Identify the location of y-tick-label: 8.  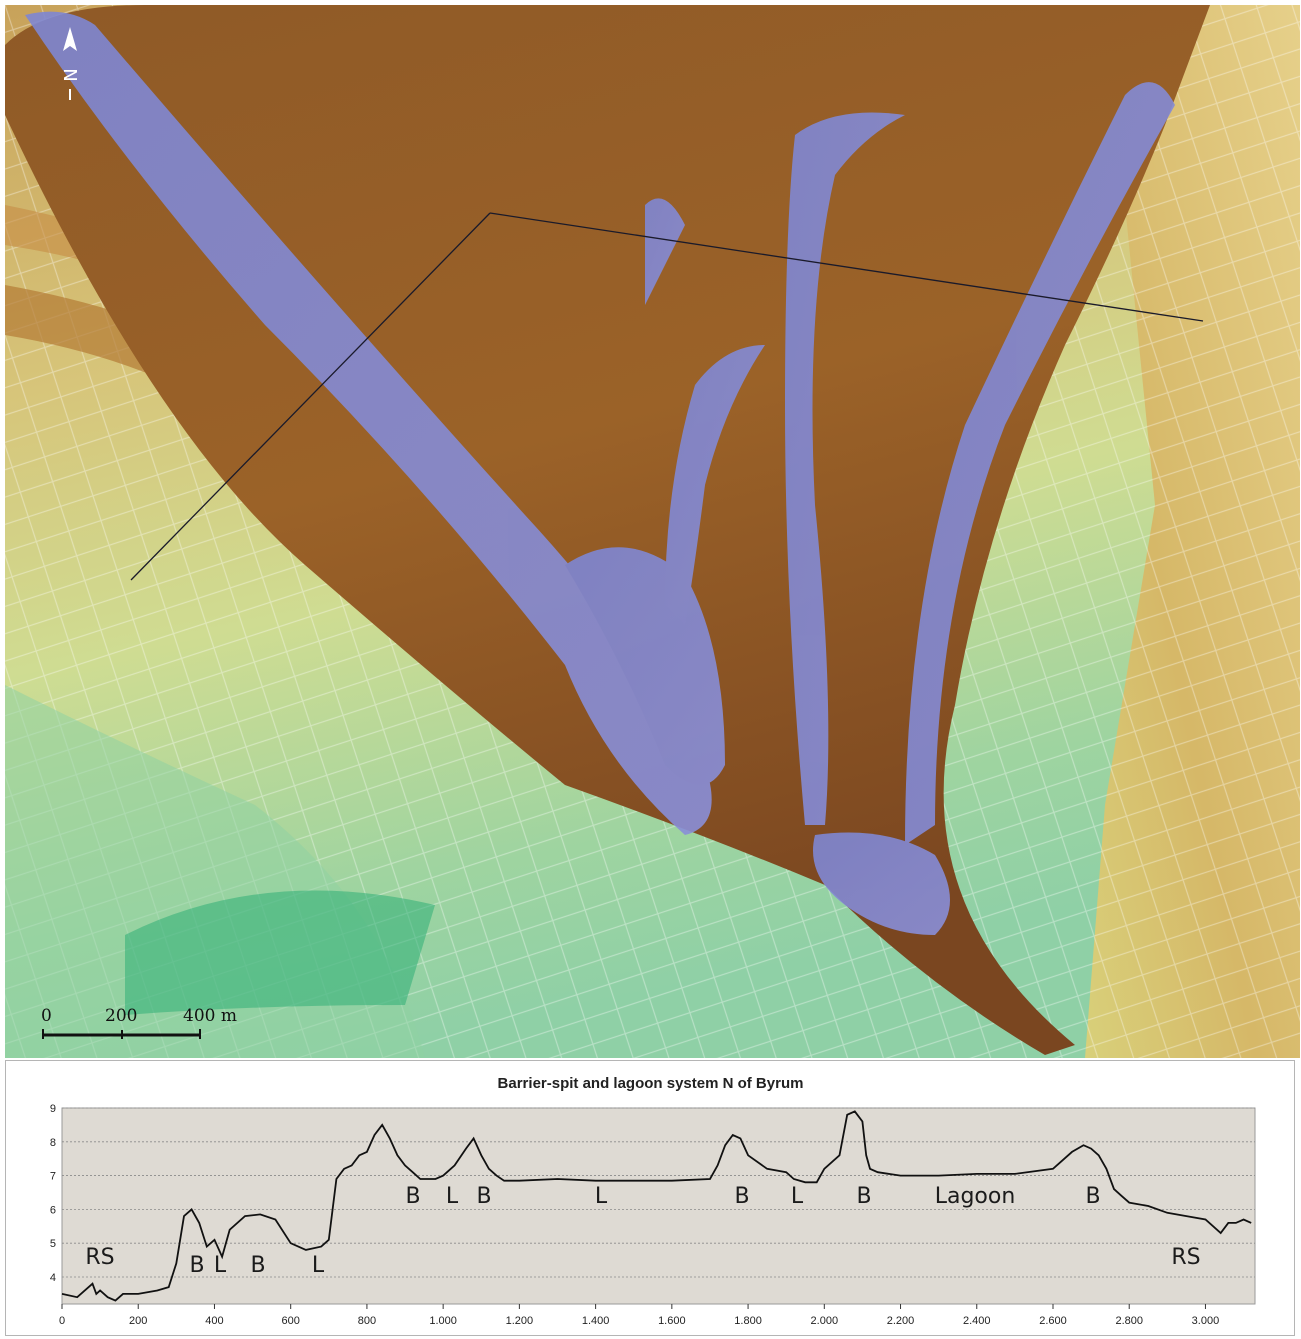
(53, 1143).